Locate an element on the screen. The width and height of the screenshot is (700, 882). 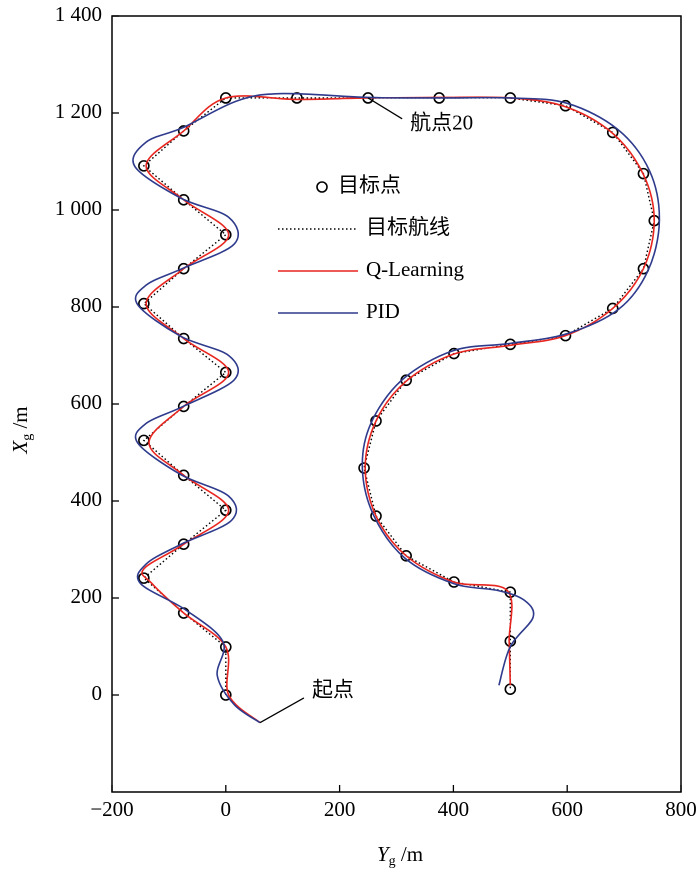
x-tick-label: 0 is located at coordinates (226, 809).